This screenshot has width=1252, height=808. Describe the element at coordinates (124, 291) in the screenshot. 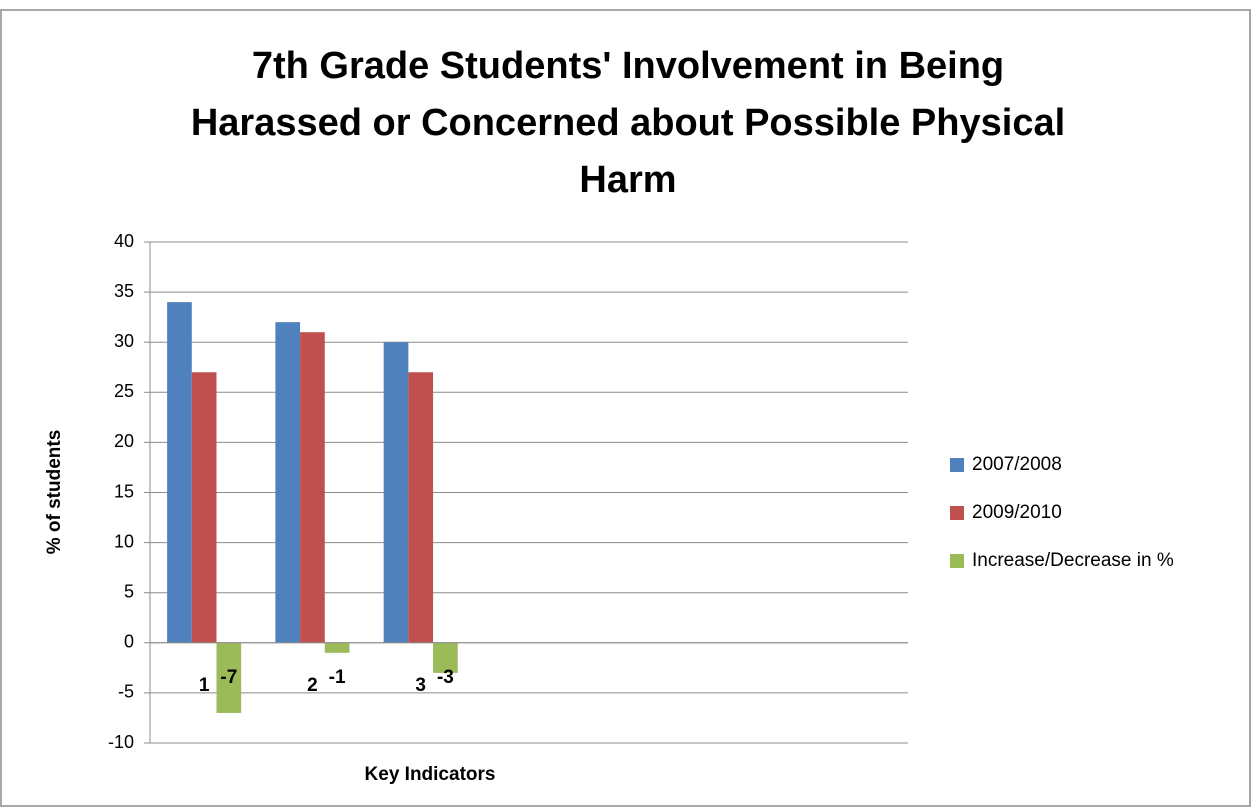

I see `y-tick-label: 35` at that location.